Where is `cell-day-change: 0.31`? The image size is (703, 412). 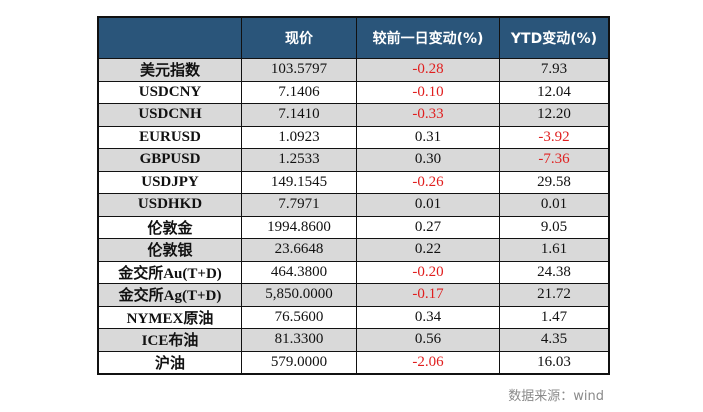 cell-day-change: 0.31 is located at coordinates (428, 137).